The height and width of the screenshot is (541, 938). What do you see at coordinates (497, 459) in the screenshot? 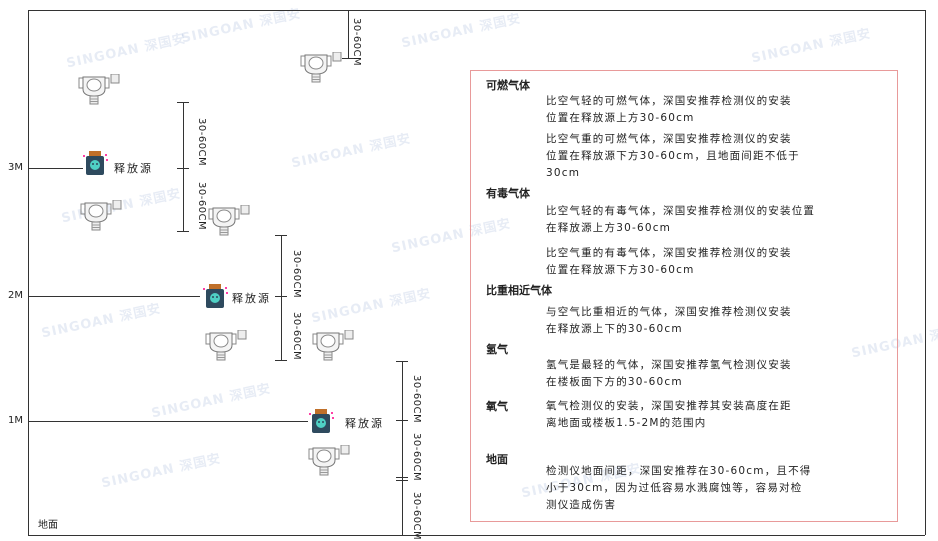
I see `section-title: 地面` at bounding box center [497, 459].